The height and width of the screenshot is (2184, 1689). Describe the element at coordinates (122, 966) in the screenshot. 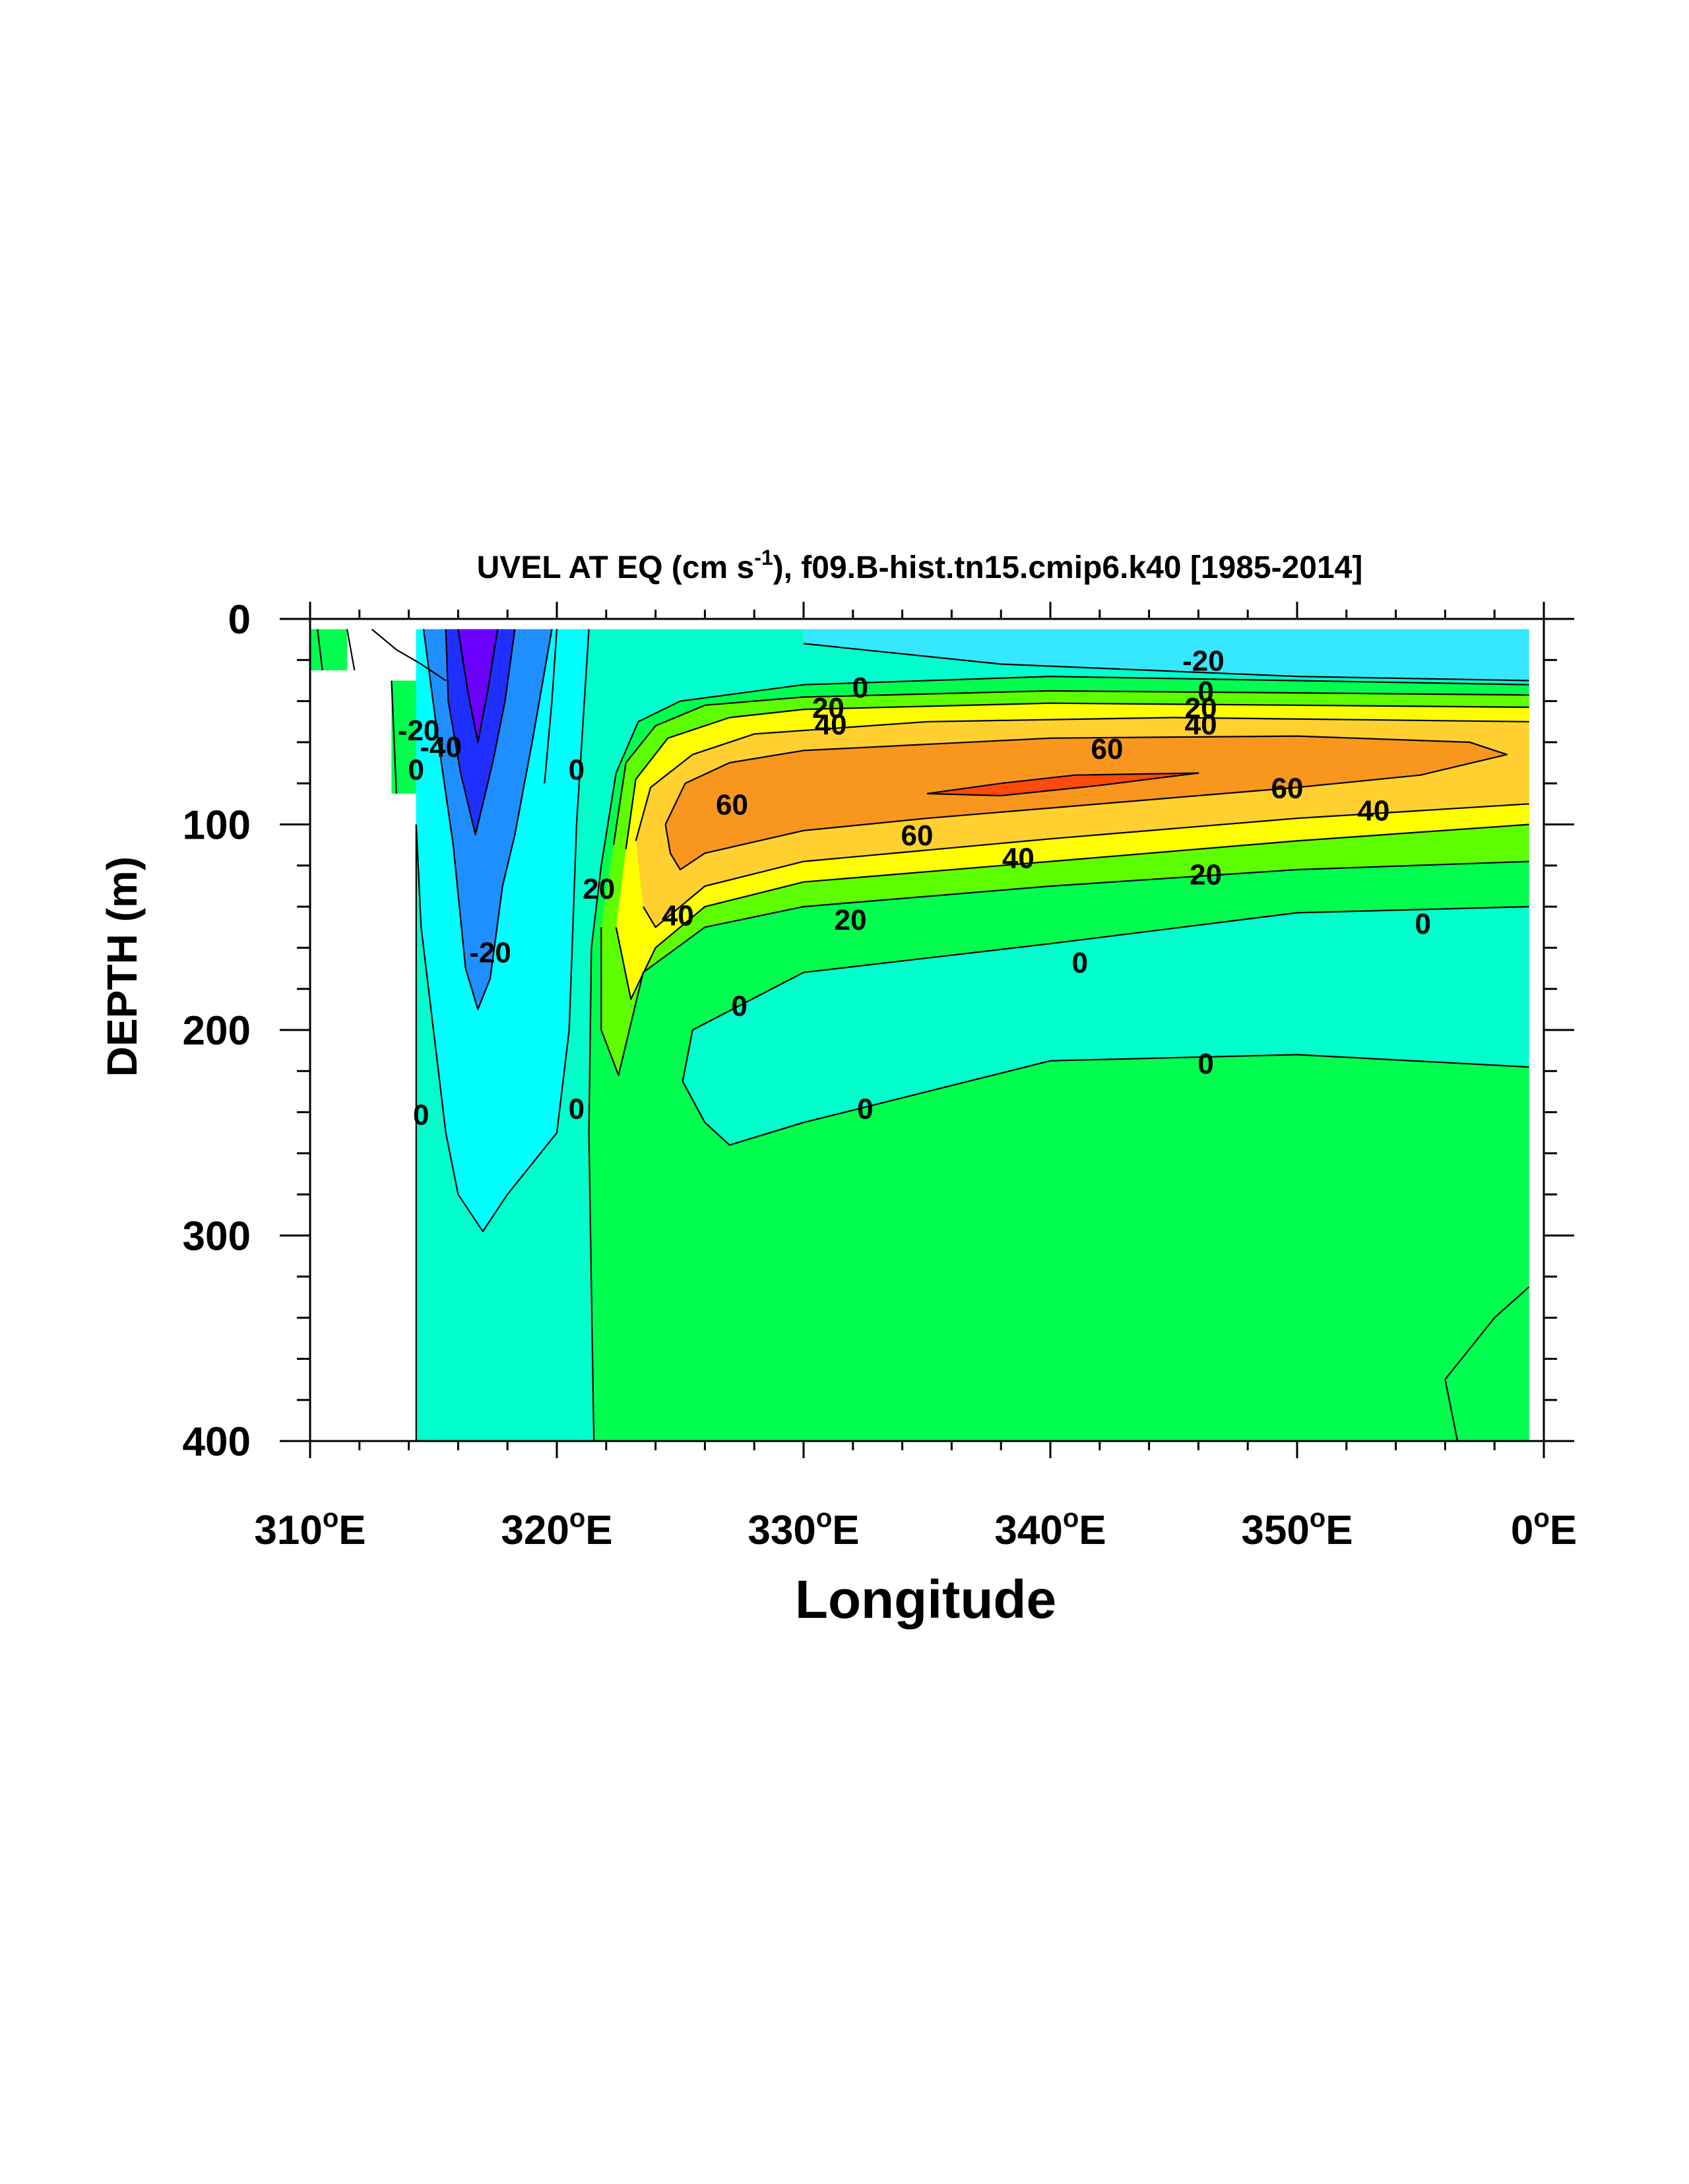

I see `y-axis-label: DEPTH (m)` at that location.